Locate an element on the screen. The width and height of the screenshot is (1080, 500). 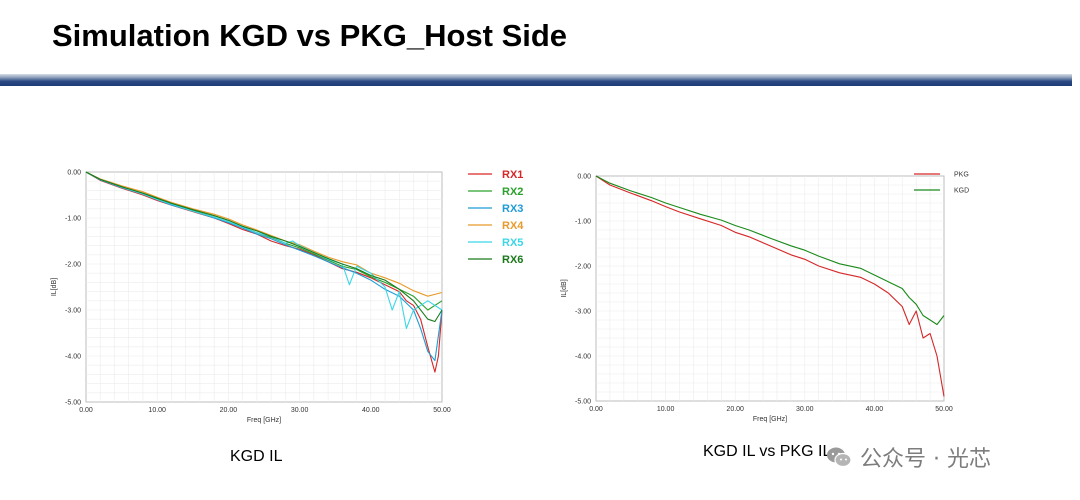
legend-label-pkg: PKG is located at coordinates (961, 174).